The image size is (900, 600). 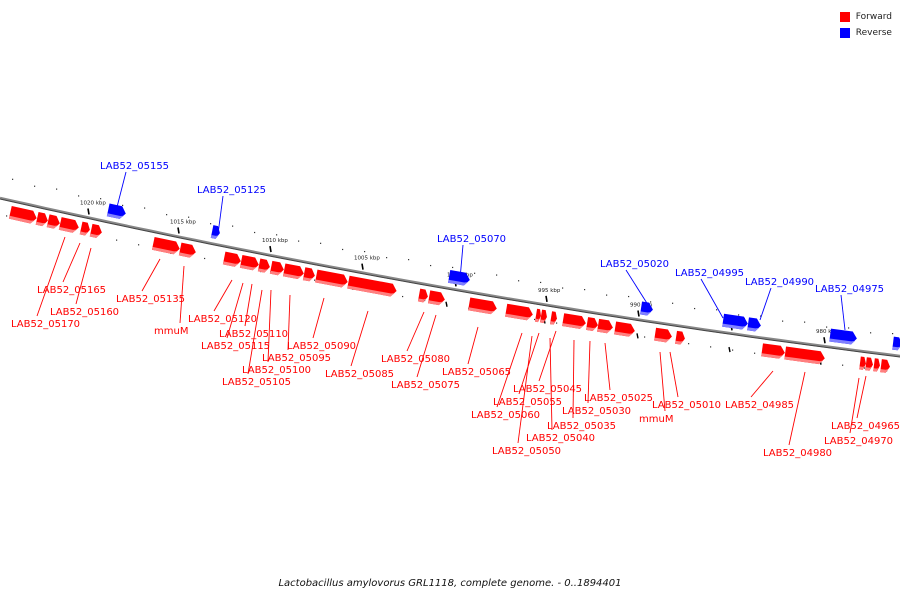 I want to click on gene-label: LAB52_05160, so click(x=84, y=312).